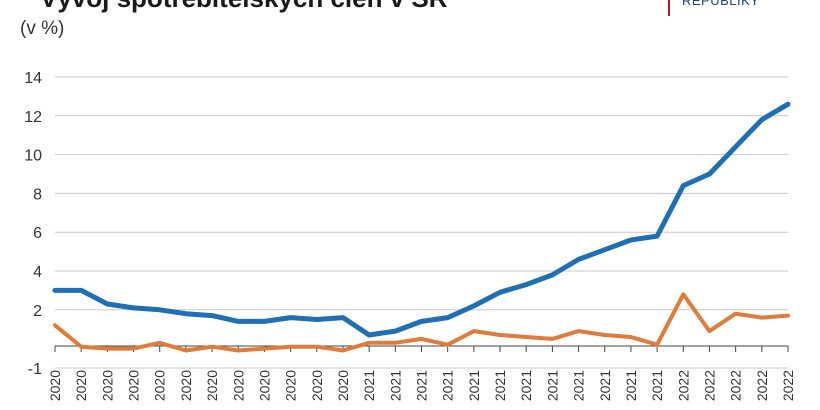 The height and width of the screenshot is (410, 820). What do you see at coordinates (37, 272) in the screenshot?
I see `y-tick-label: 4` at bounding box center [37, 272].